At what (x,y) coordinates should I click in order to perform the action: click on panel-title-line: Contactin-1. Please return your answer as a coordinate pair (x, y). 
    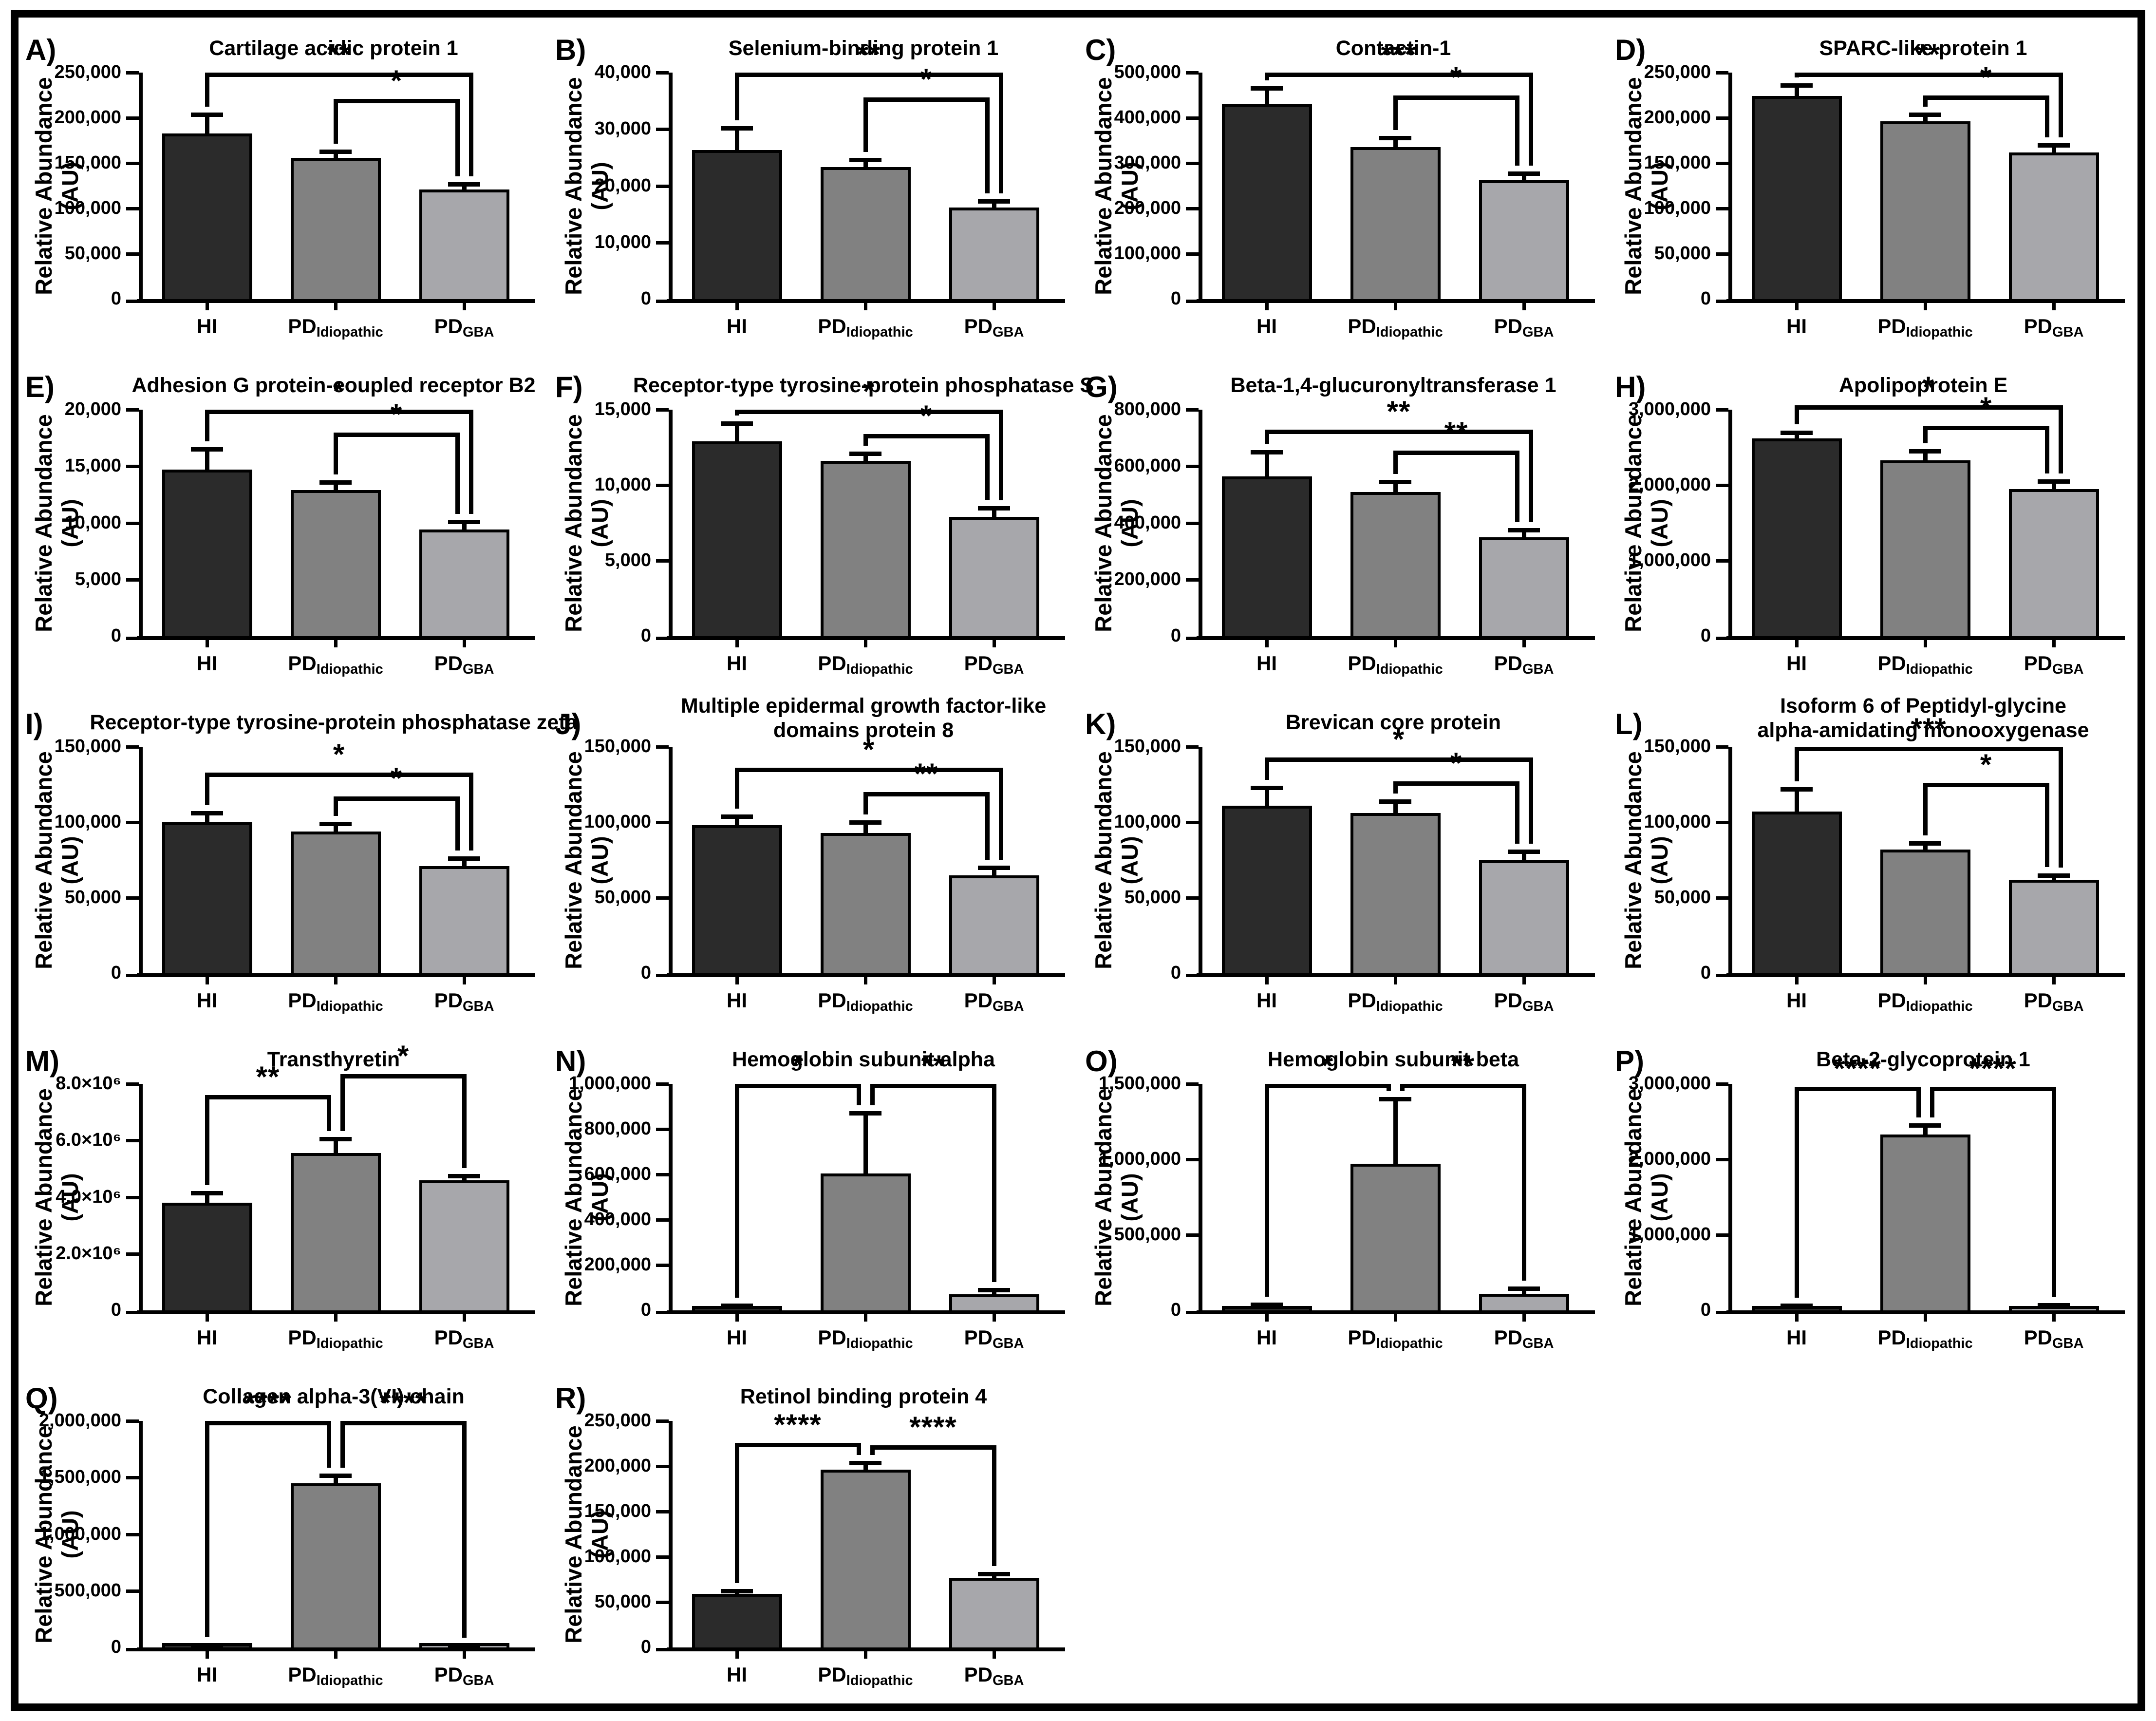
    Looking at the image, I should click on (1393, 48).